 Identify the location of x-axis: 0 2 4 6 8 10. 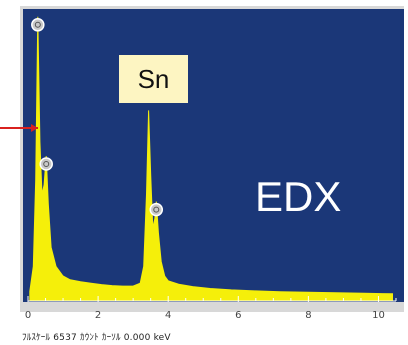
(211, 308).